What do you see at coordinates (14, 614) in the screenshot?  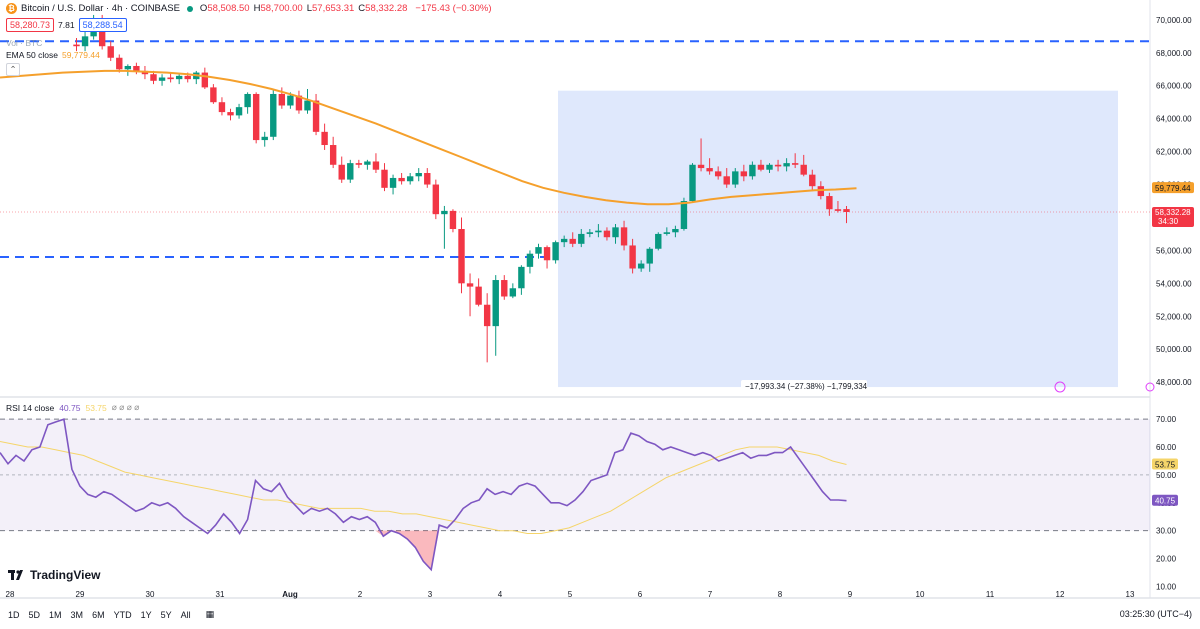 I see `range-1d: 1D` at bounding box center [14, 614].